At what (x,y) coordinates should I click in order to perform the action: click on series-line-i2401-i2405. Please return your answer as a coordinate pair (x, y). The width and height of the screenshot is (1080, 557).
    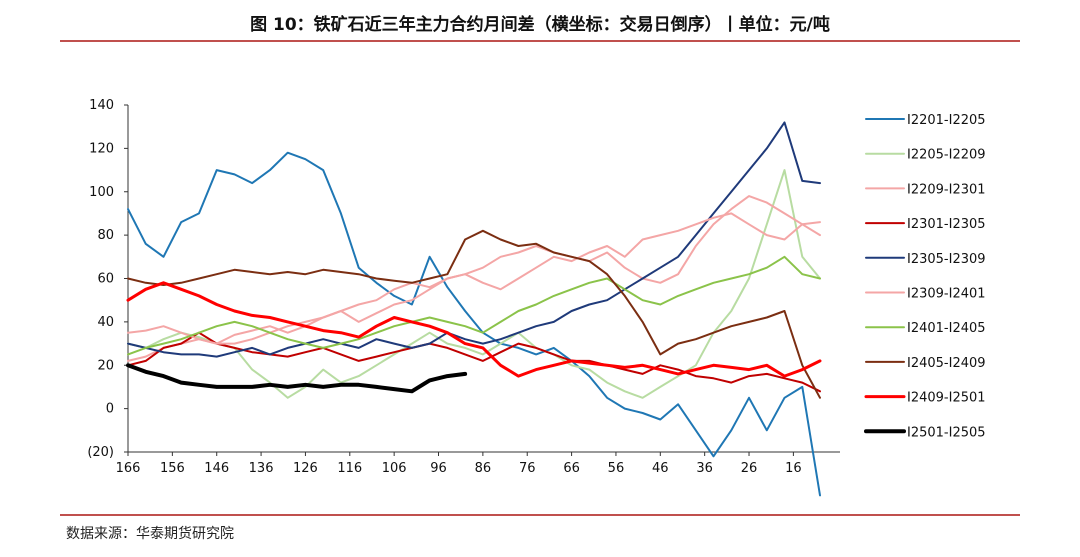
    Looking at the image, I should click on (474, 305).